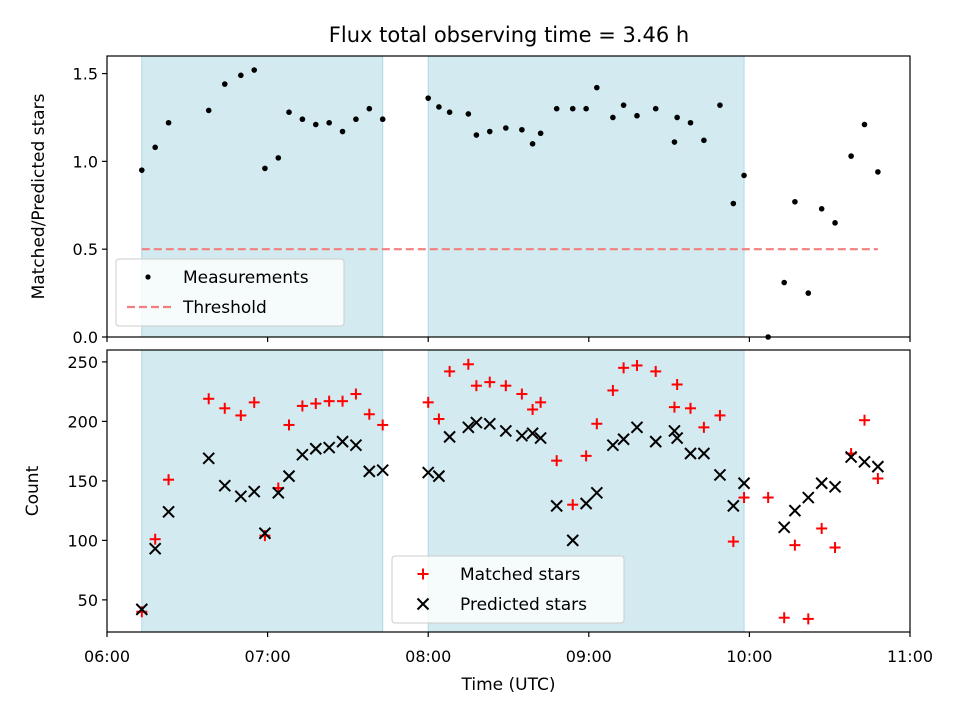 The height and width of the screenshot is (720, 960). What do you see at coordinates (85, 74) in the screenshot?
I see `y-tick-label: 1.5` at bounding box center [85, 74].